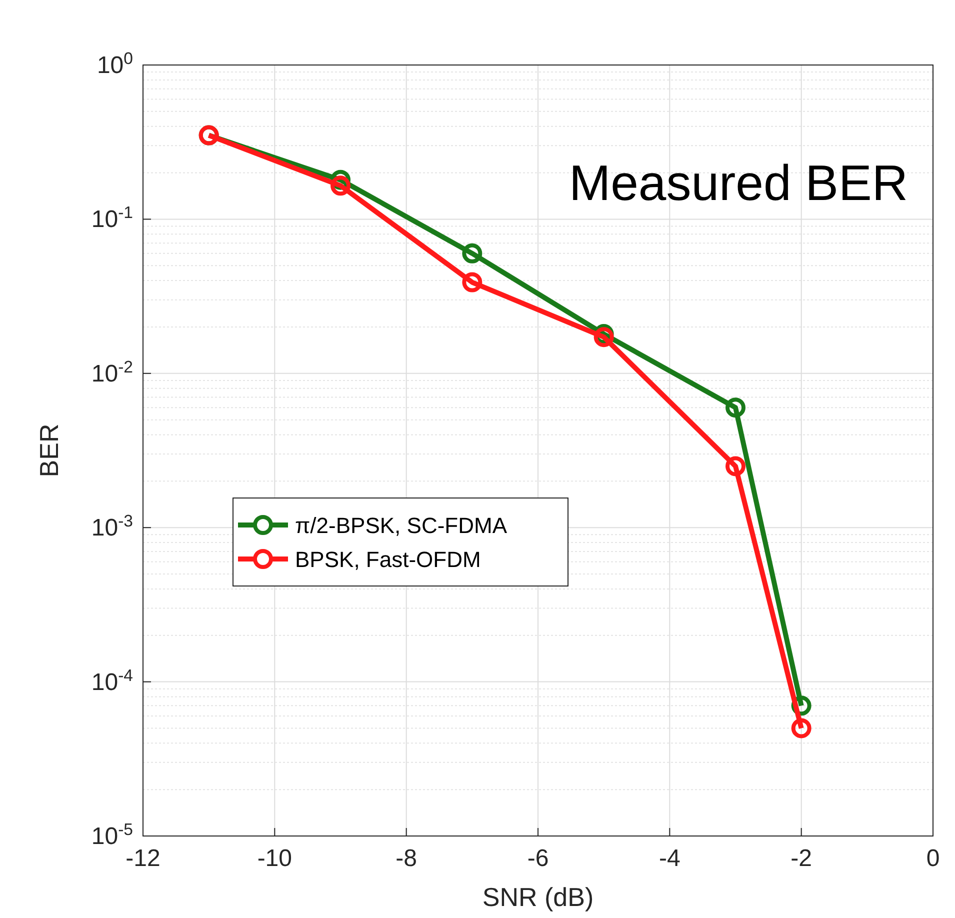 This screenshot has height=918, width=955. What do you see at coordinates (49, 451) in the screenshot?
I see `y-axis-title: BER` at bounding box center [49, 451].